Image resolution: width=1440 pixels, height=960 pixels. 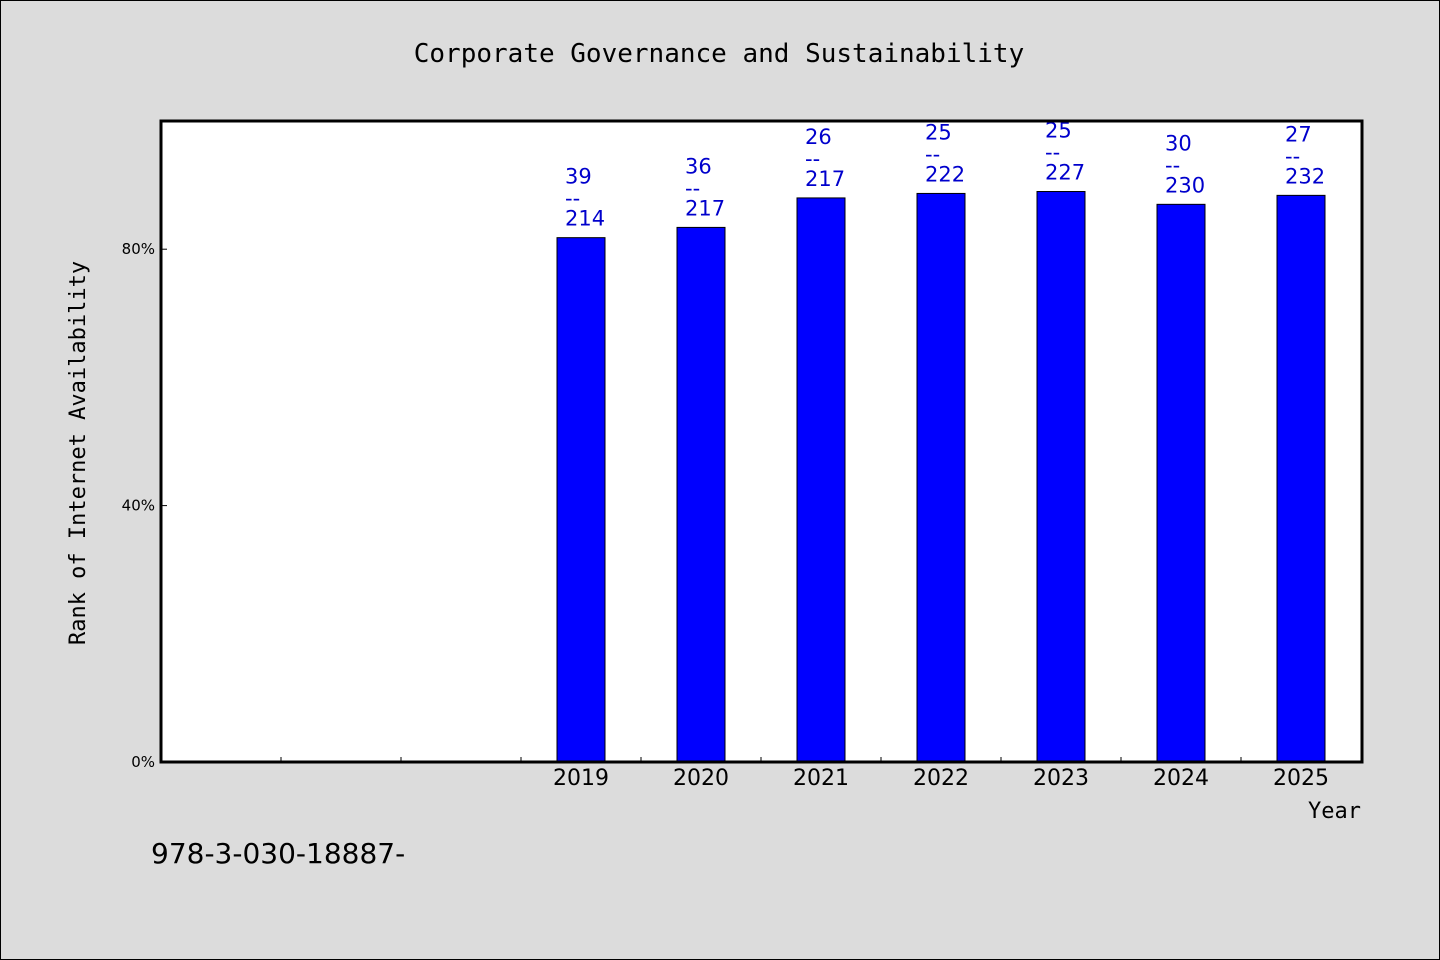 I want to click on y-axis-label: Rank of Internet Availability, so click(x=78, y=453).